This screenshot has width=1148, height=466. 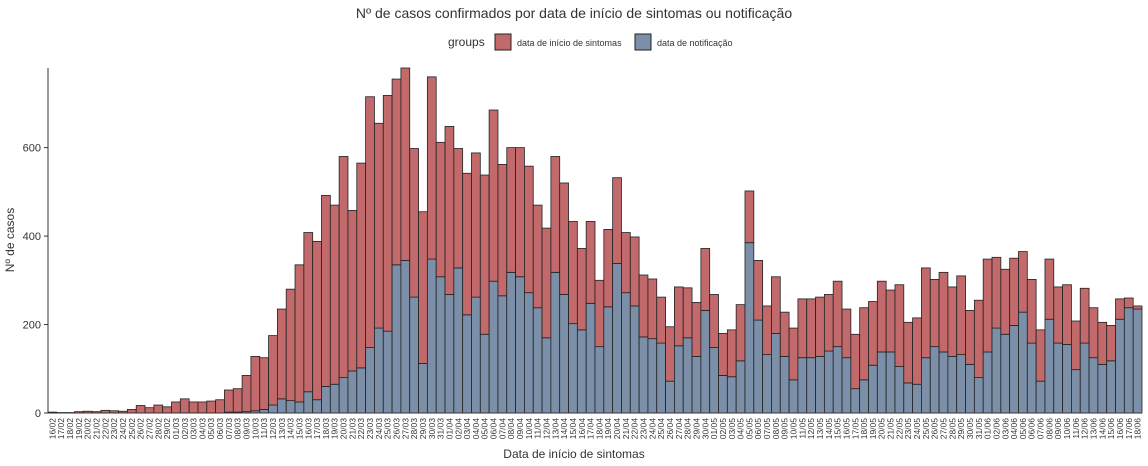 I want to click on legend-label: data de notificação, so click(x=695, y=43).